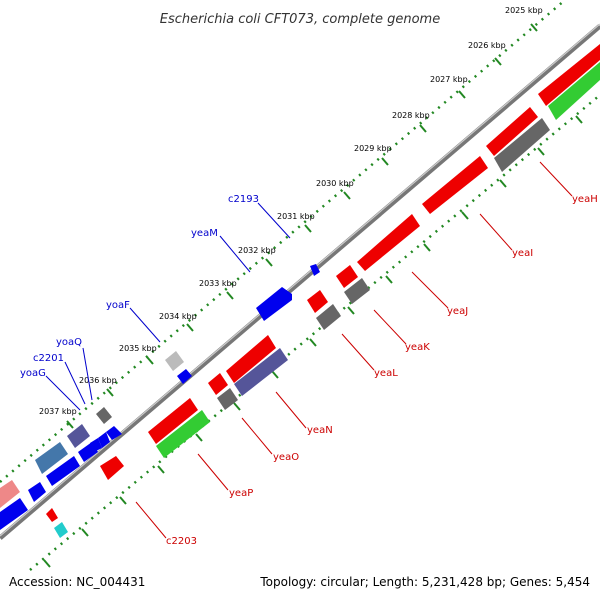 The height and width of the screenshot is (600, 600). Describe the element at coordinates (296, 216) in the screenshot. I see `kbp-label: 2031 kbp` at that location.